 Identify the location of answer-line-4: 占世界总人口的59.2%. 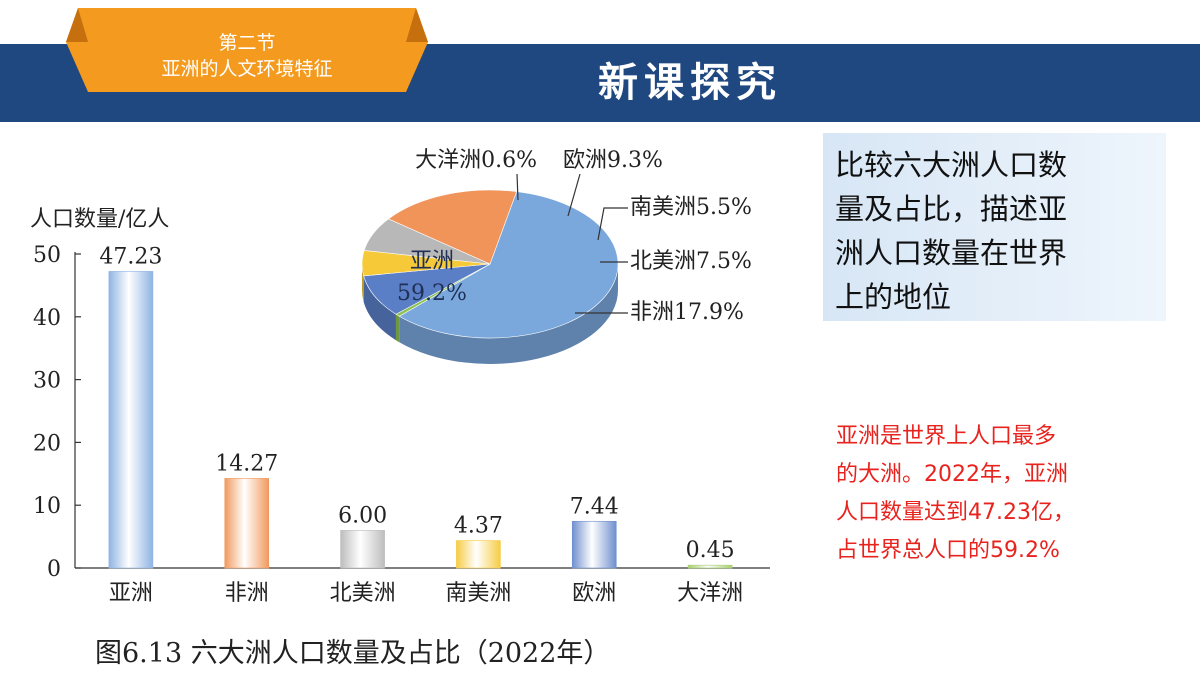
(948, 550).